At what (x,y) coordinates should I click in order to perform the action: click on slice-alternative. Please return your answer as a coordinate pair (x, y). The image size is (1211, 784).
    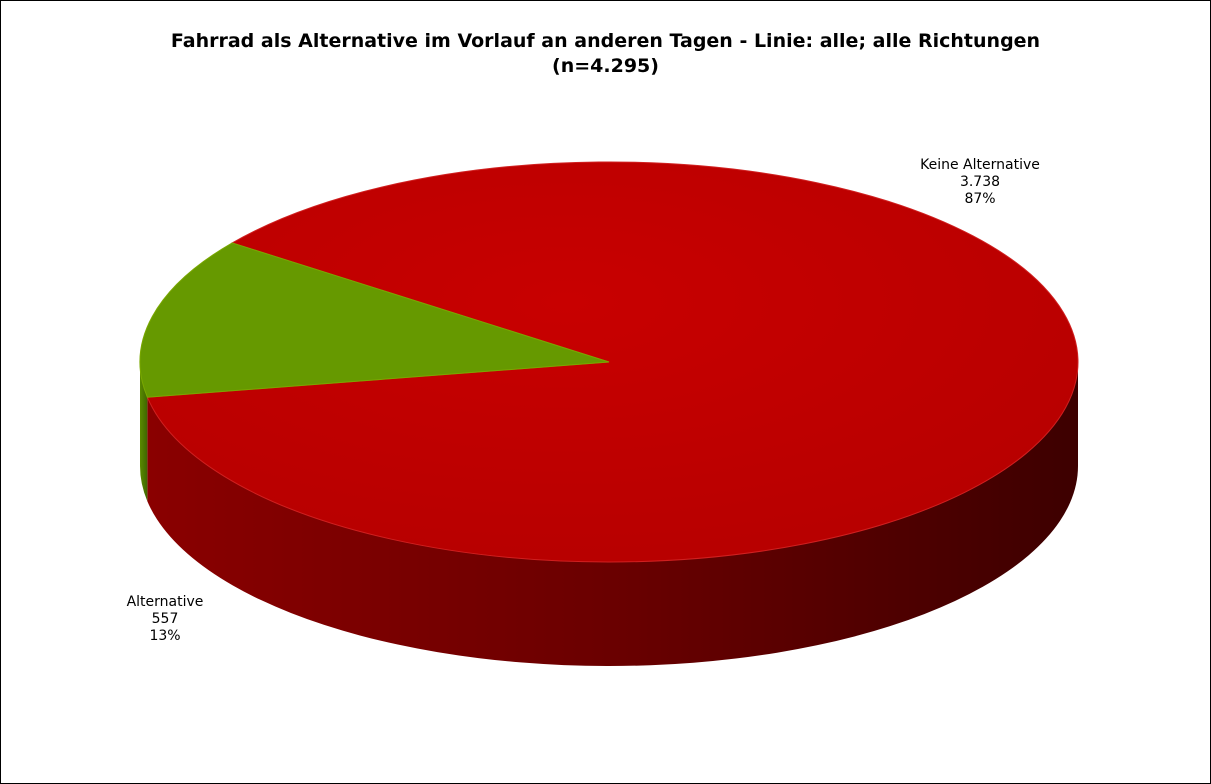
    Looking at the image, I should click on (374, 320).